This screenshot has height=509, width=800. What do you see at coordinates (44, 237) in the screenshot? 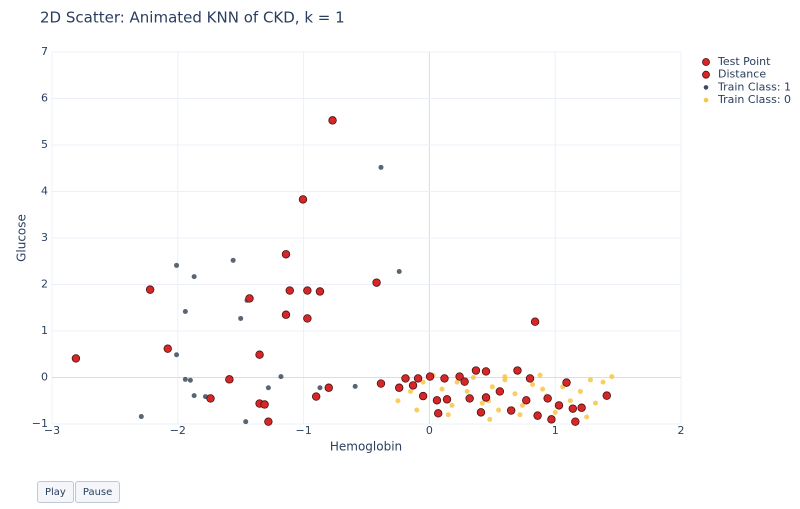
I see `y-tick-label: 3` at bounding box center [44, 237].